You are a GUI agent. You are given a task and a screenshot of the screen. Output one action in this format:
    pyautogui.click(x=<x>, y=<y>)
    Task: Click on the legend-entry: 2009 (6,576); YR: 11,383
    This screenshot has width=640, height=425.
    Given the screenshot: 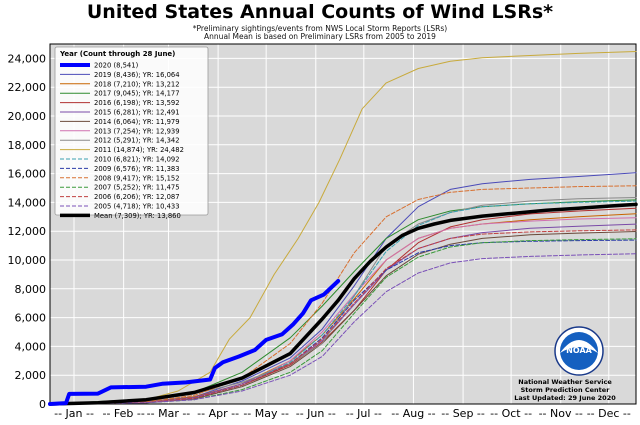 What is the action you would take?
    pyautogui.click(x=137, y=169)
    